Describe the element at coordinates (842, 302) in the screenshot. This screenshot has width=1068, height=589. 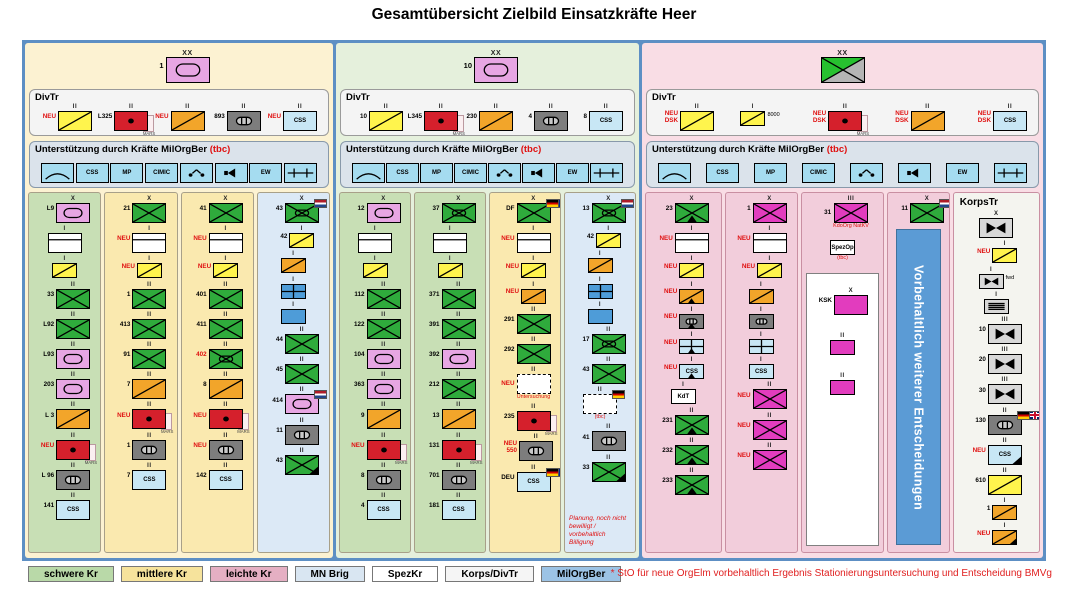
I see `unit-symbol: KSK X` at that location.